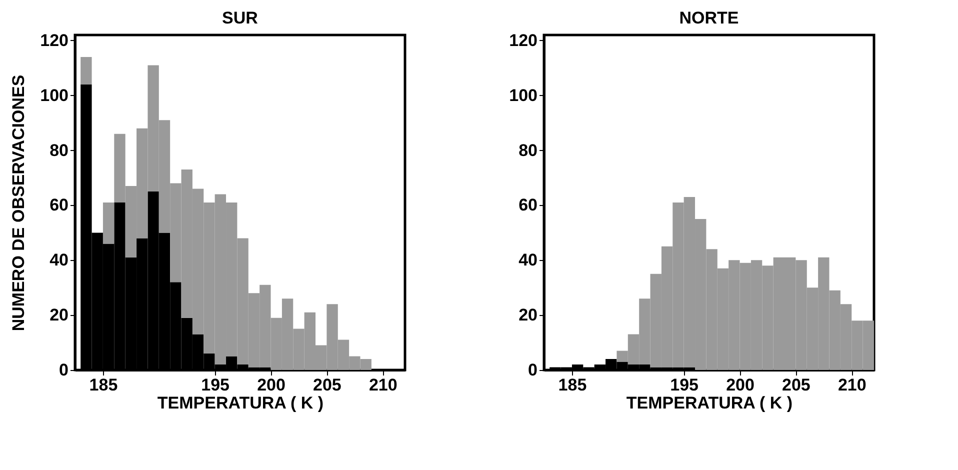 Image resolution: width=958 pixels, height=470 pixels. What do you see at coordinates (18, 203) in the screenshot?
I see `y-axis-title: NUMERO DE OBSERVACIONES` at bounding box center [18, 203].